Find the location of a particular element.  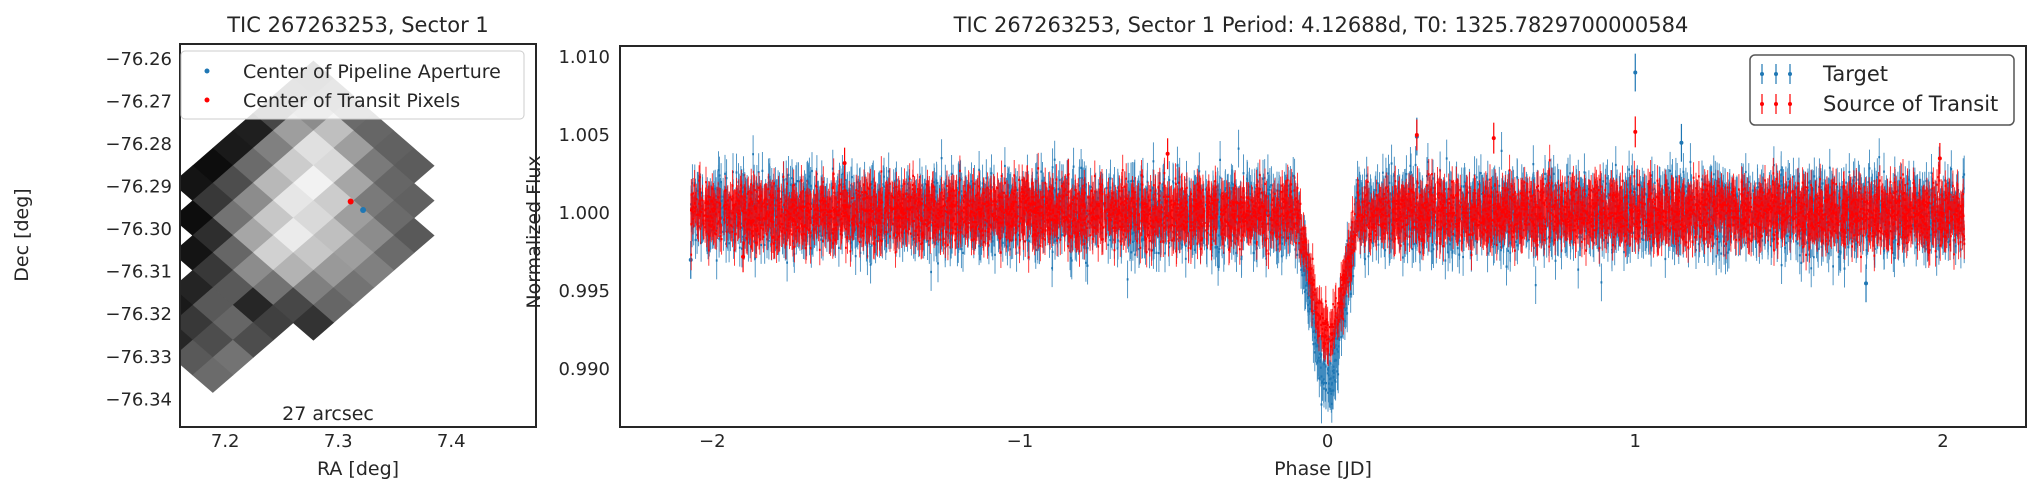

right-y-tick-label: 0.990 is located at coordinates (584, 369).